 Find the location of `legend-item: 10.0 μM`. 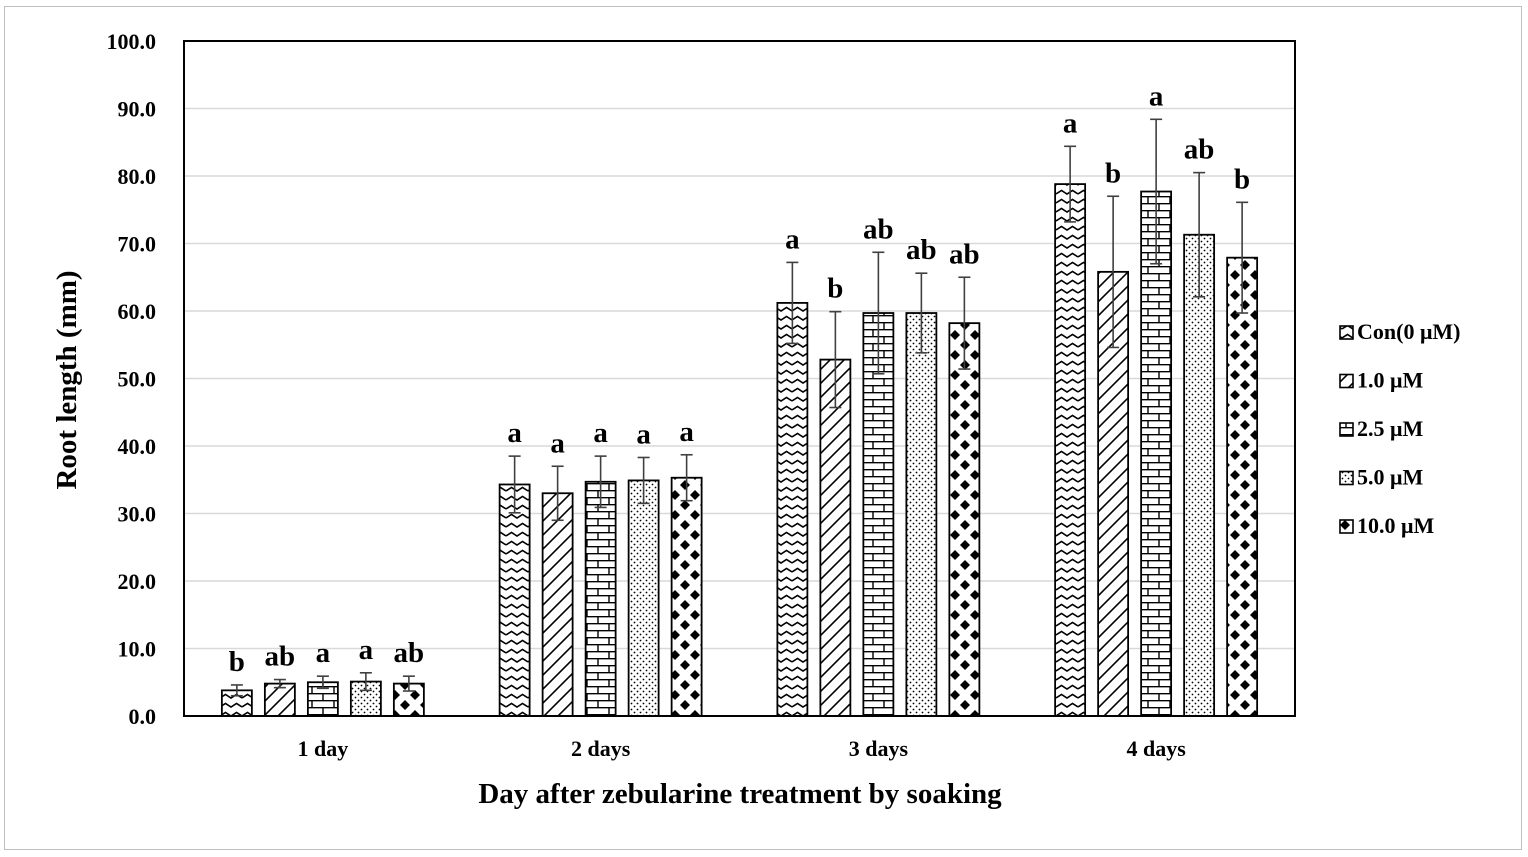

legend-item: 10.0 μM is located at coordinates (1386, 525).